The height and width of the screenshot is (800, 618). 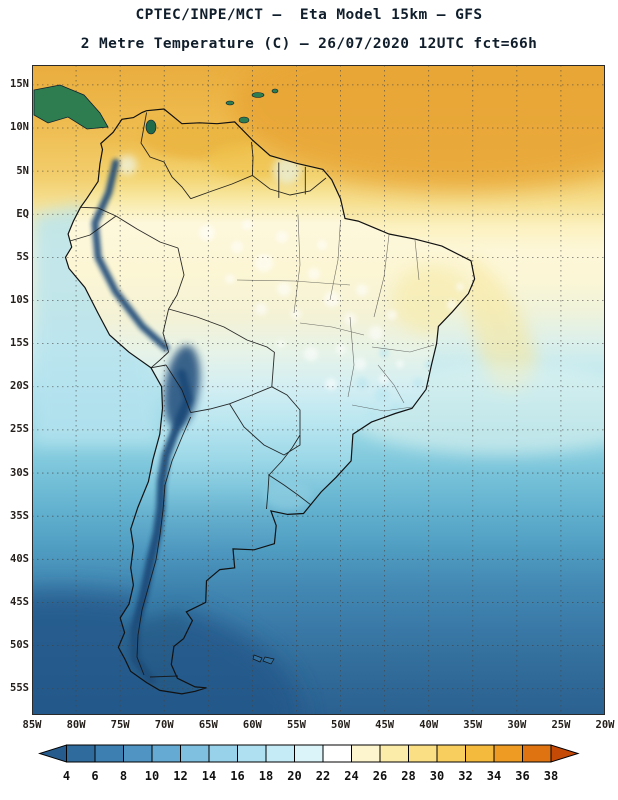 I want to click on lat-label-15N: 15N, so click(x=19, y=84).